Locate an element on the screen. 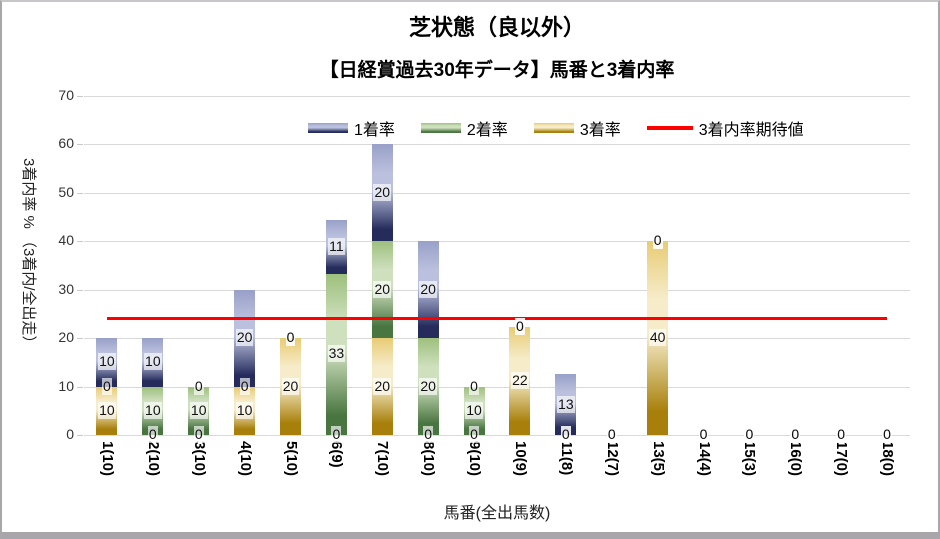 This screenshot has width=940, height=539. data-label-third: 10 is located at coordinates (107, 410).